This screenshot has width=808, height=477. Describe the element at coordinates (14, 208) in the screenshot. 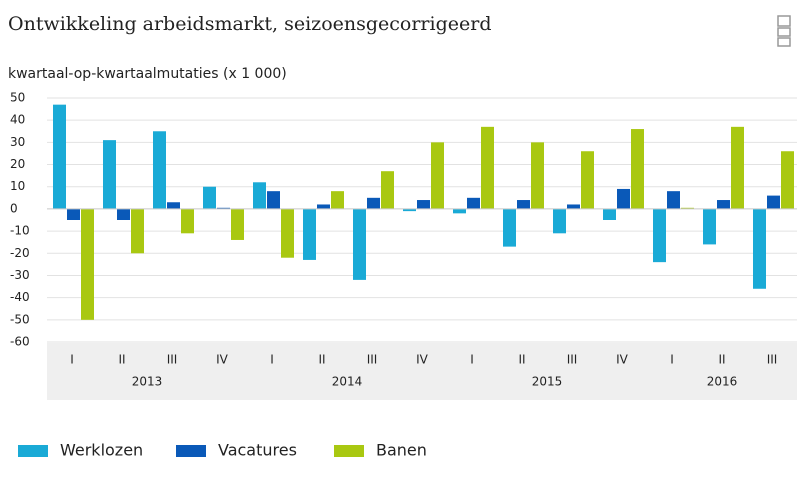

I see `y-tick-label: 0` at that location.